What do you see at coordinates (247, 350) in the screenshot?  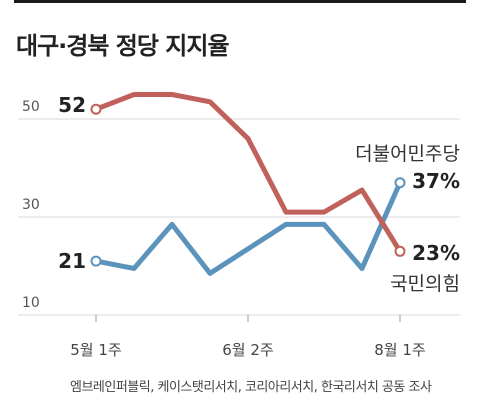 I see `x-tick-label: 6월 2주` at bounding box center [247, 350].